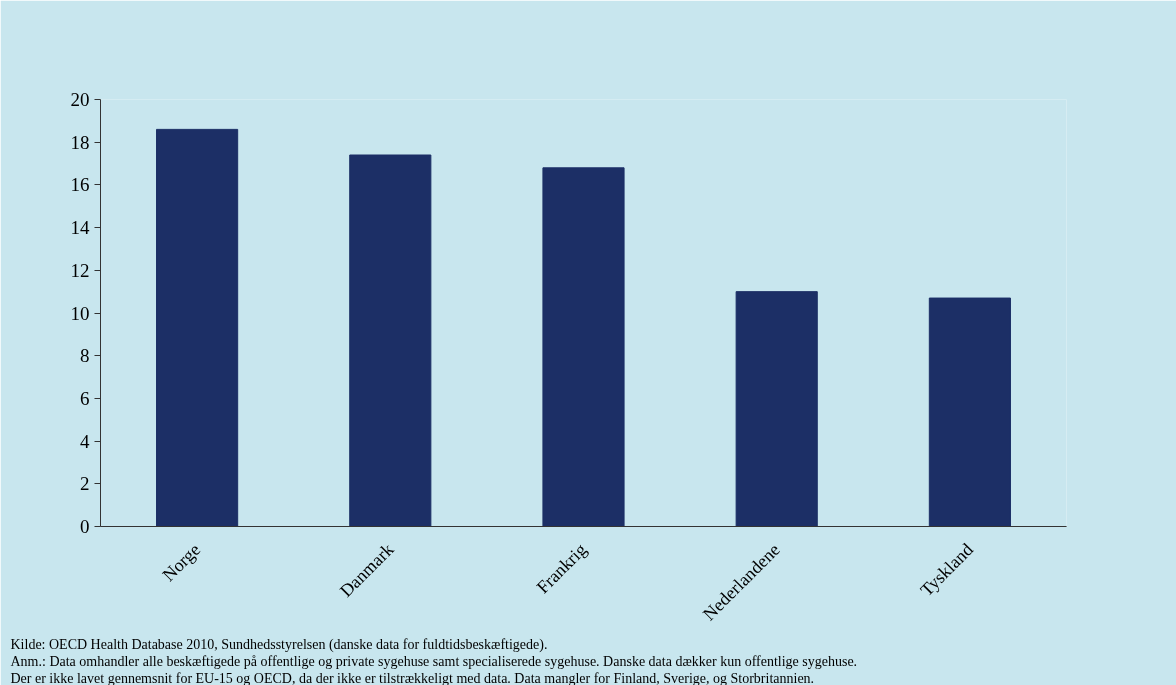  Describe the element at coordinates (85, 484) in the screenshot. I see `y-tick-label: 2` at that location.